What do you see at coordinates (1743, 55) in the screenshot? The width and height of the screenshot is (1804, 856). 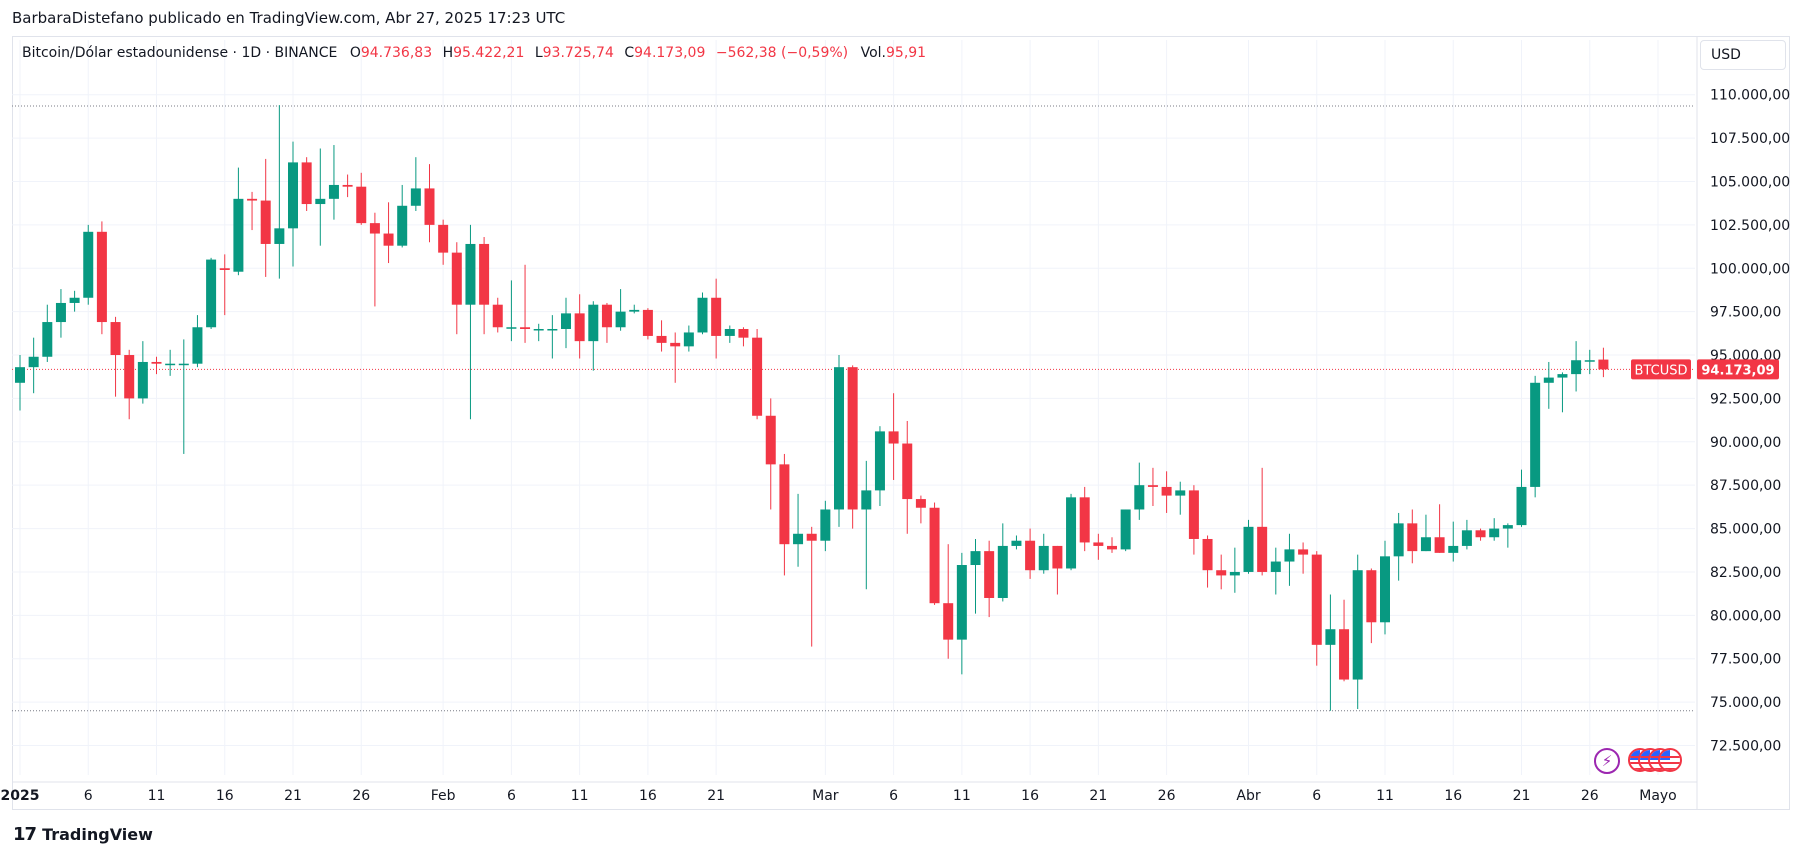 I see `currency-selector: USD` at bounding box center [1743, 55].